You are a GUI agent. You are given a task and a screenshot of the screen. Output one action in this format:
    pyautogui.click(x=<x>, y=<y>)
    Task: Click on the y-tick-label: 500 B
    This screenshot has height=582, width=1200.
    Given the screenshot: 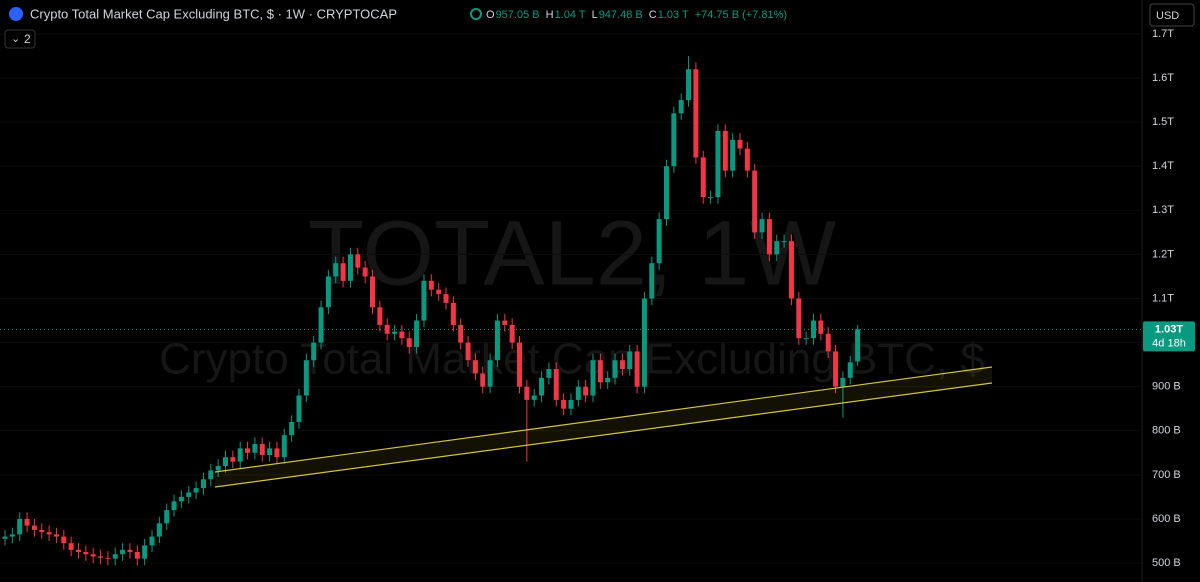 What is the action you would take?
    pyautogui.click(x=1166, y=563)
    